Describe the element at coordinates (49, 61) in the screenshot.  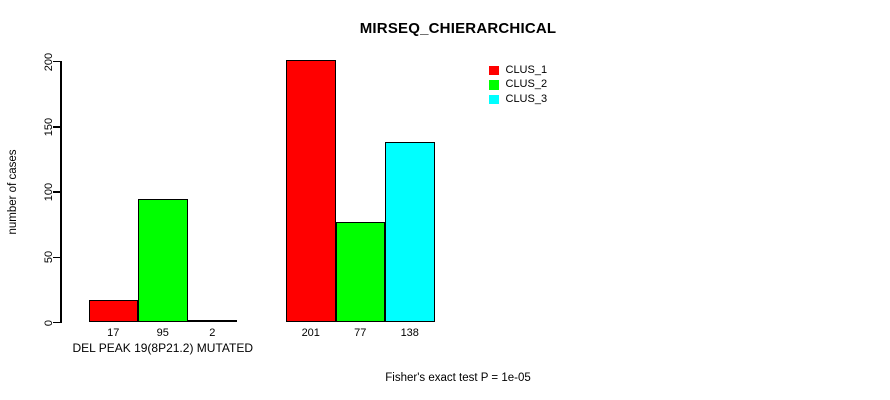
I see `y-tick-label: 200` at that location.